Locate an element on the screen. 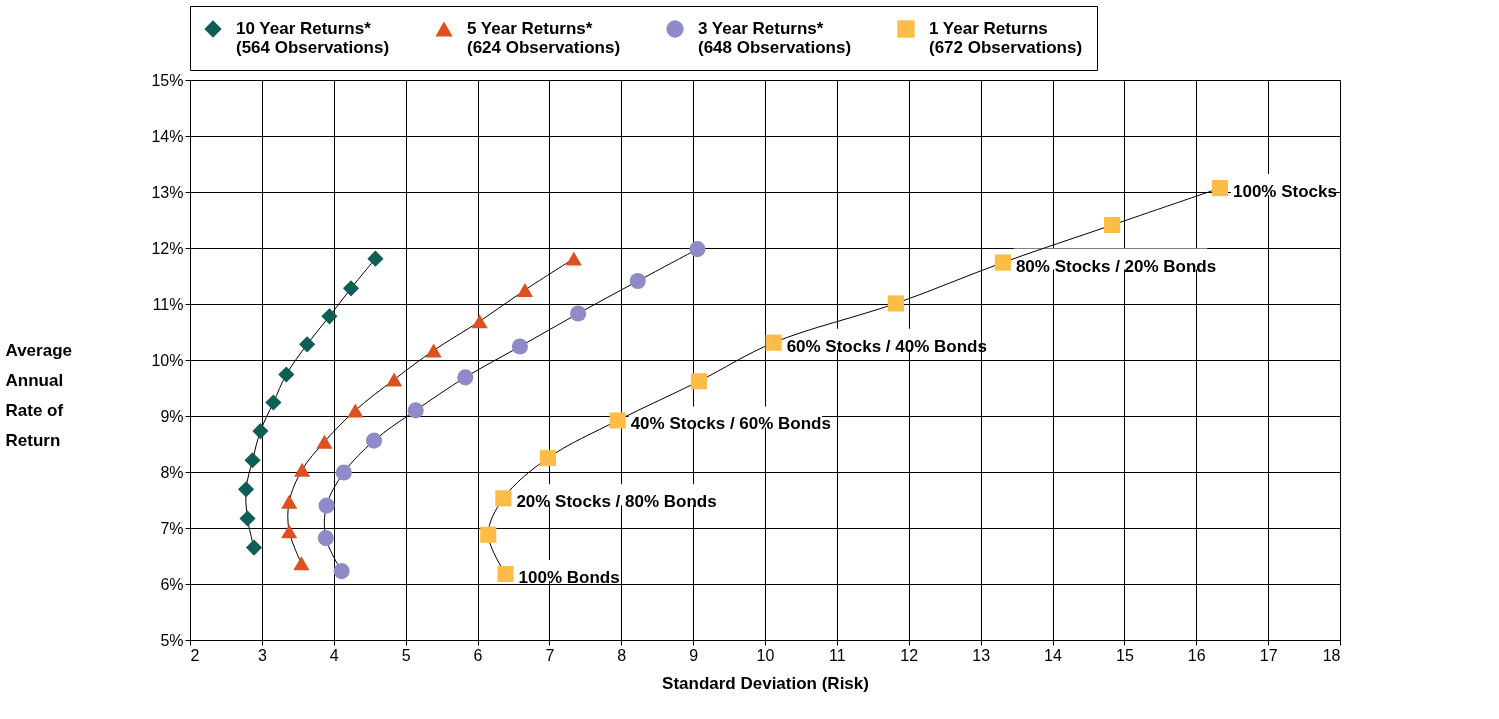  x-tick-label: 14 is located at coordinates (1053, 655).